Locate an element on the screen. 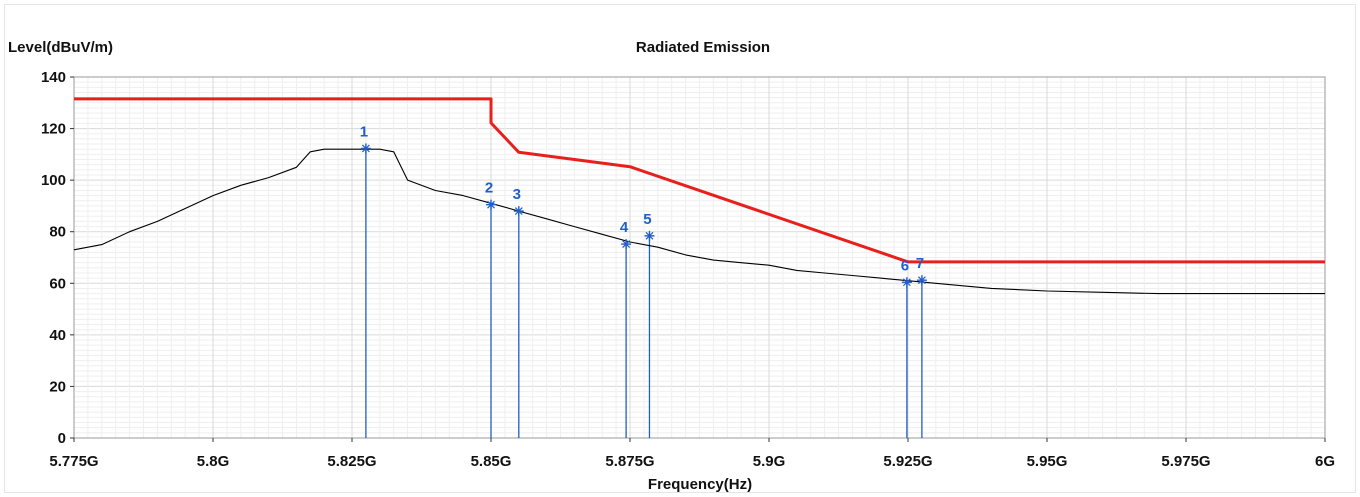  y-tick-label: 0 is located at coordinates (62, 438).